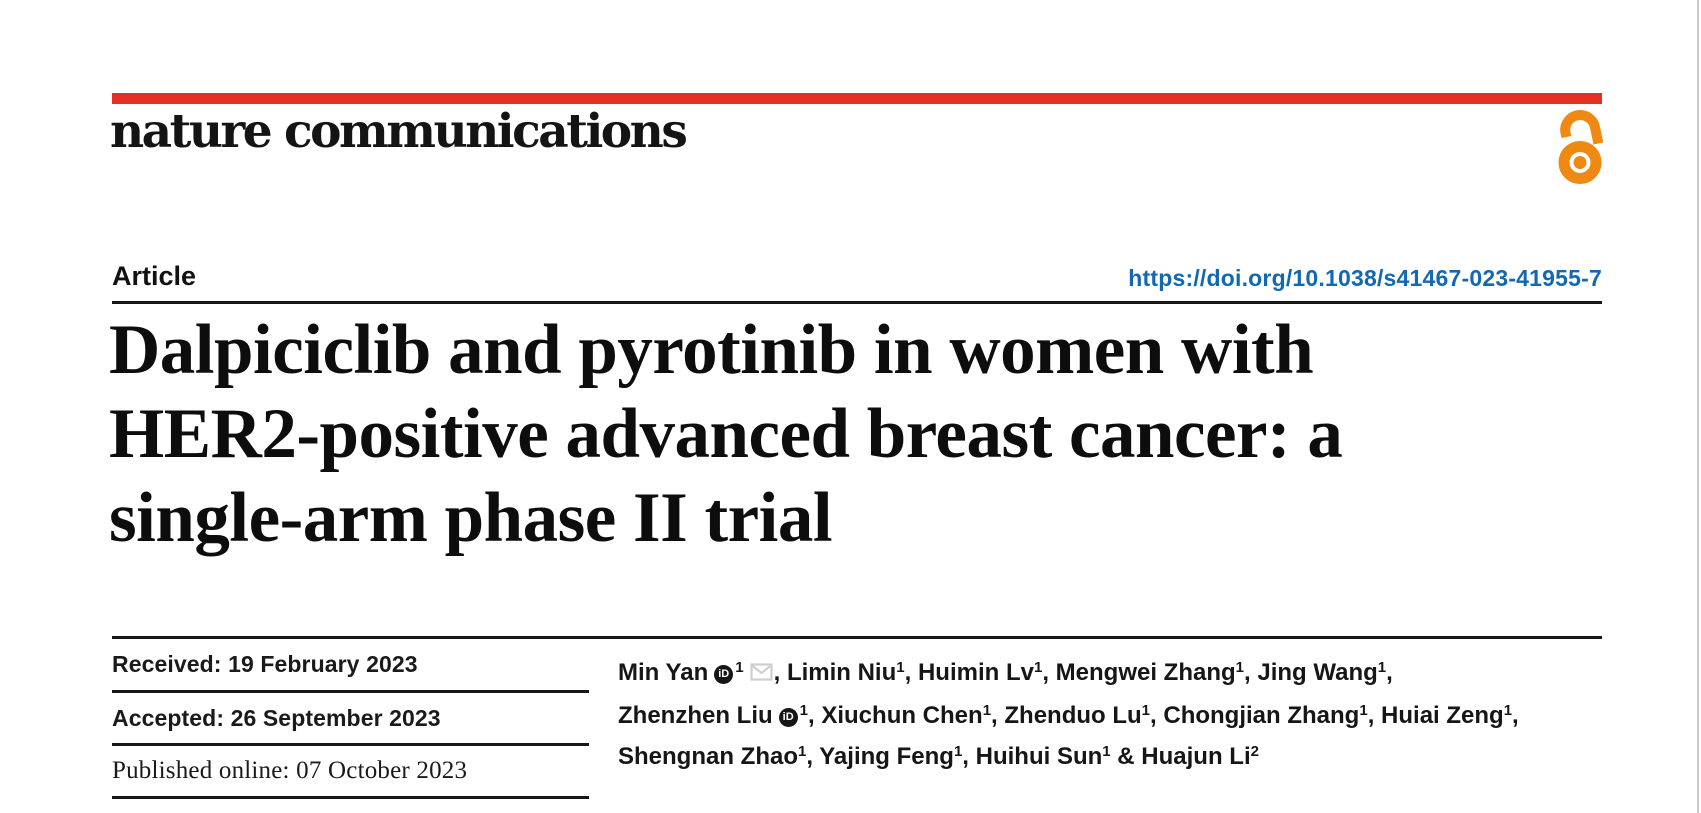 This screenshot has height=813, width=1701. I want to click on title-line-1: Dalpiciclib and pyrotinib in women with, so click(711, 350).